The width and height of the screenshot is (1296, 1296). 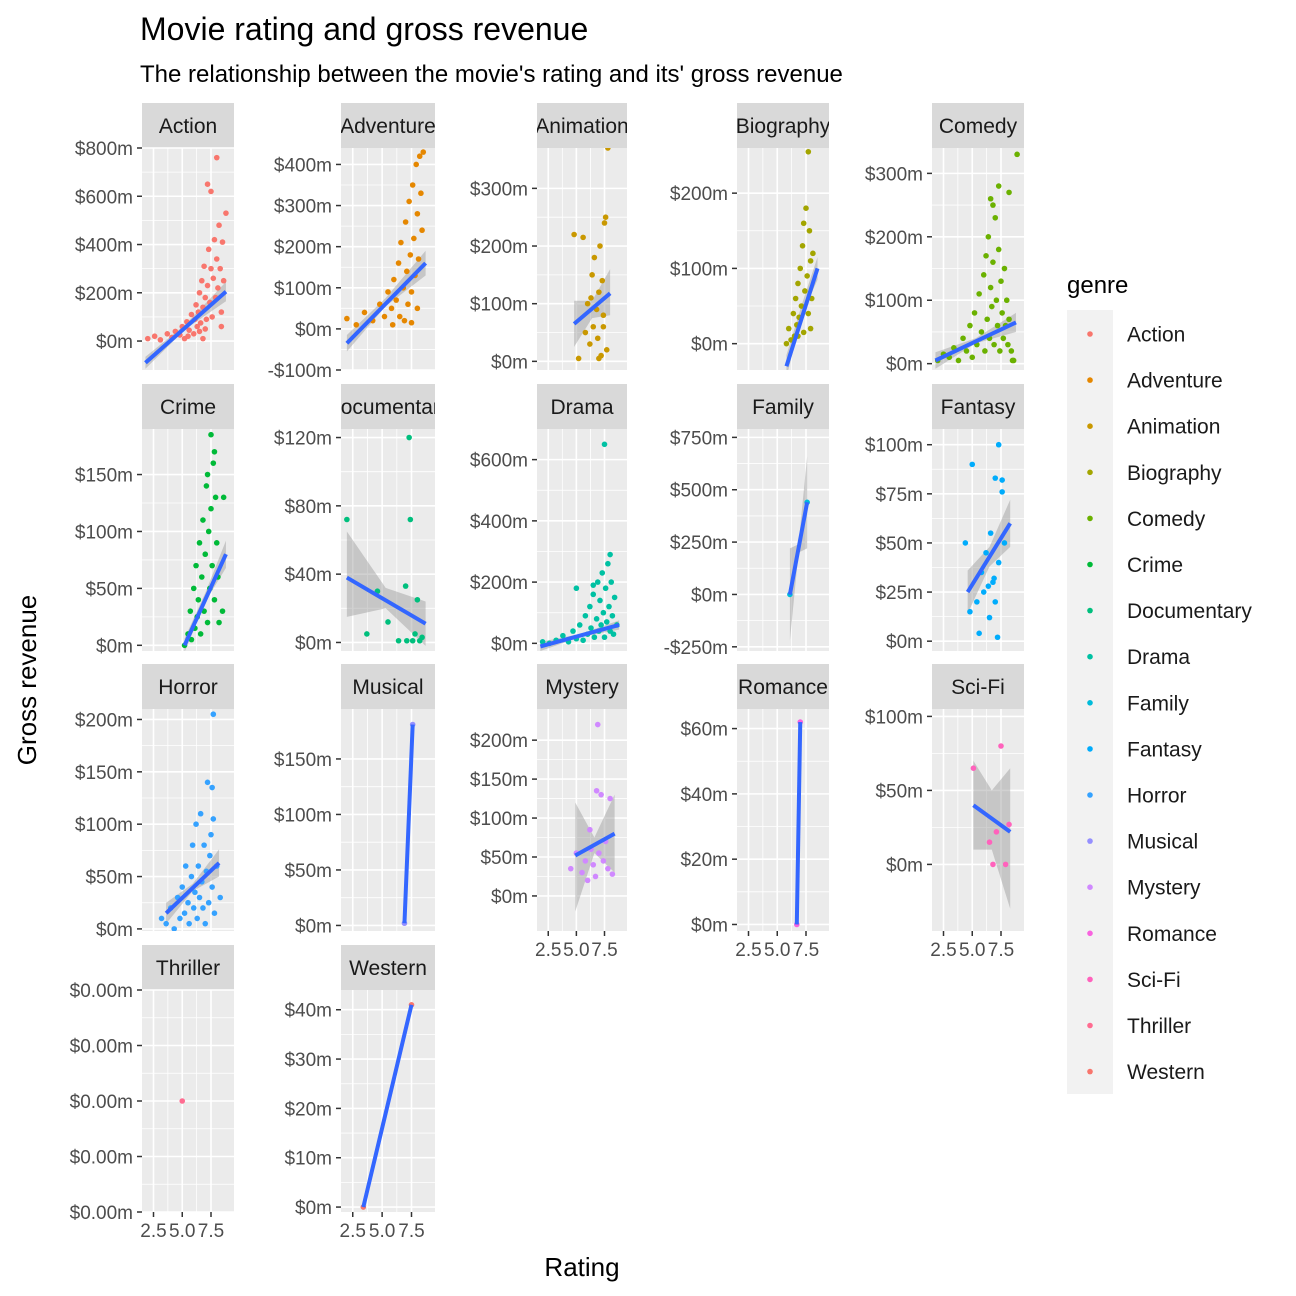 What do you see at coordinates (1175, 381) in the screenshot?
I see `legend-label-adventure: Adventure` at bounding box center [1175, 381].